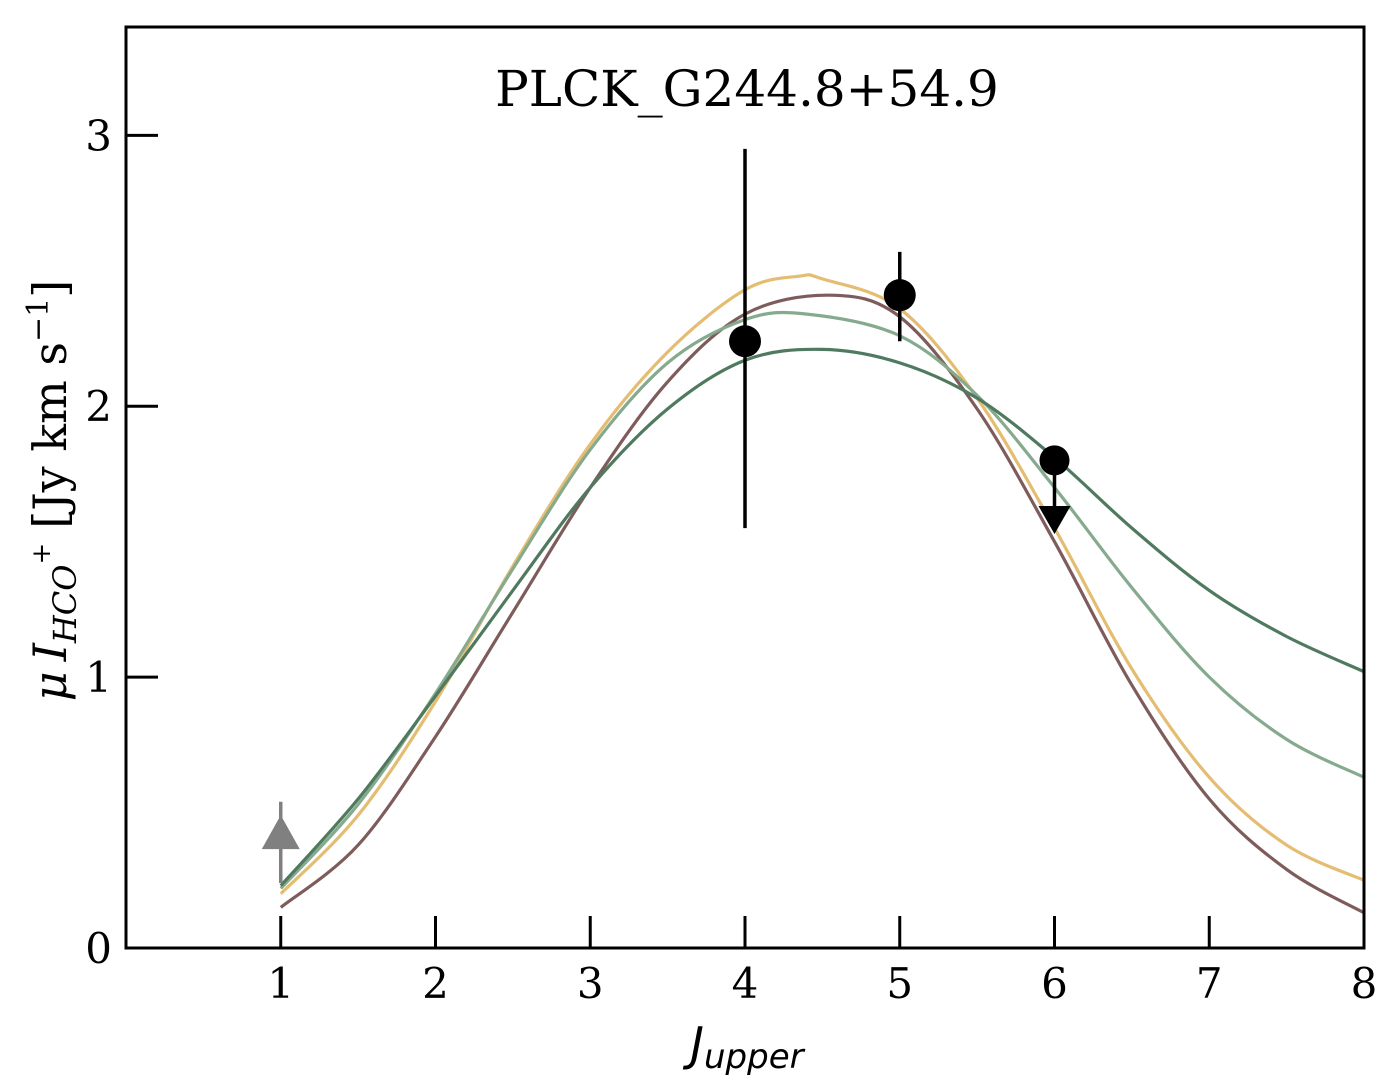 This screenshot has width=1394, height=1081. I want to click on y-axis-label-sub: HCO, so click(65, 605).